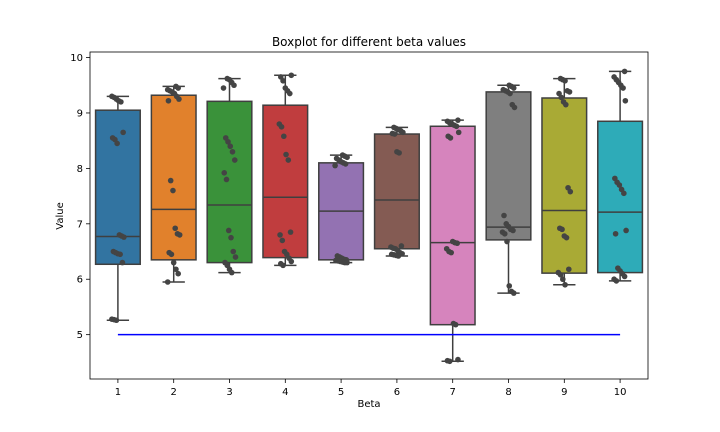 This screenshot has width=720, height=432. Describe the element at coordinates (80, 335) in the screenshot. I see `y-tick-label: 5` at that location.